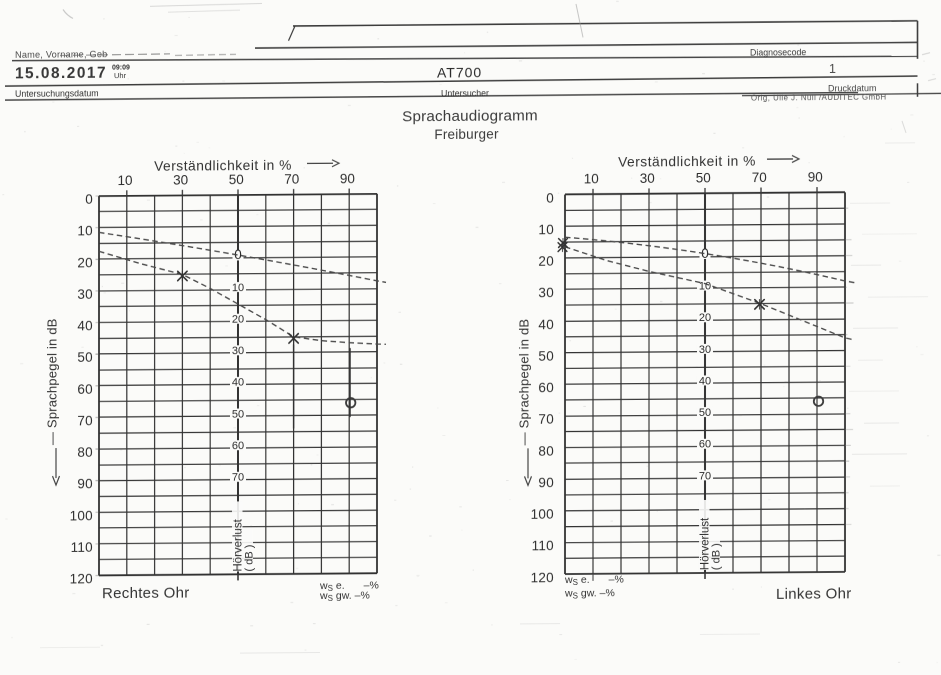  Describe the element at coordinates (459, 72) in the screenshot. I see `svg-text: AT700` at that location.